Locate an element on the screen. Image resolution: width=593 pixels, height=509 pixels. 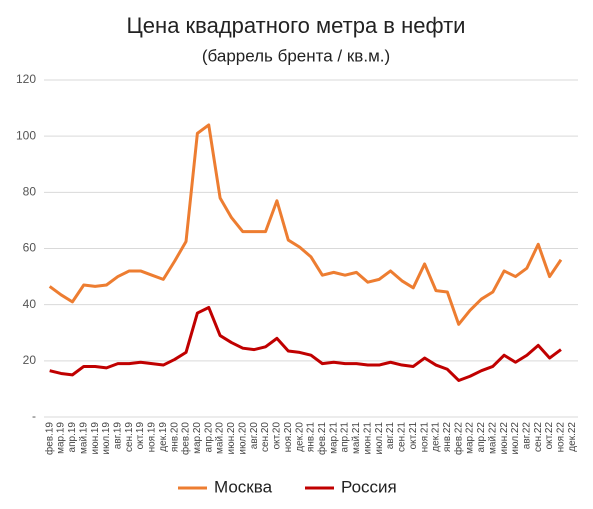
x-tick-label: ноя.21 is located at coordinates (424, 437).